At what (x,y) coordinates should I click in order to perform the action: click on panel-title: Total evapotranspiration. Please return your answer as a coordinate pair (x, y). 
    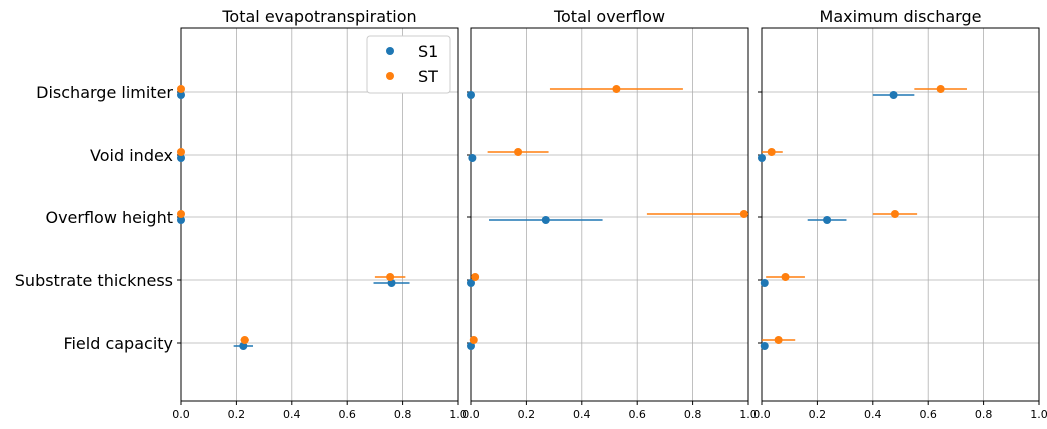
    Looking at the image, I should click on (318, 16).